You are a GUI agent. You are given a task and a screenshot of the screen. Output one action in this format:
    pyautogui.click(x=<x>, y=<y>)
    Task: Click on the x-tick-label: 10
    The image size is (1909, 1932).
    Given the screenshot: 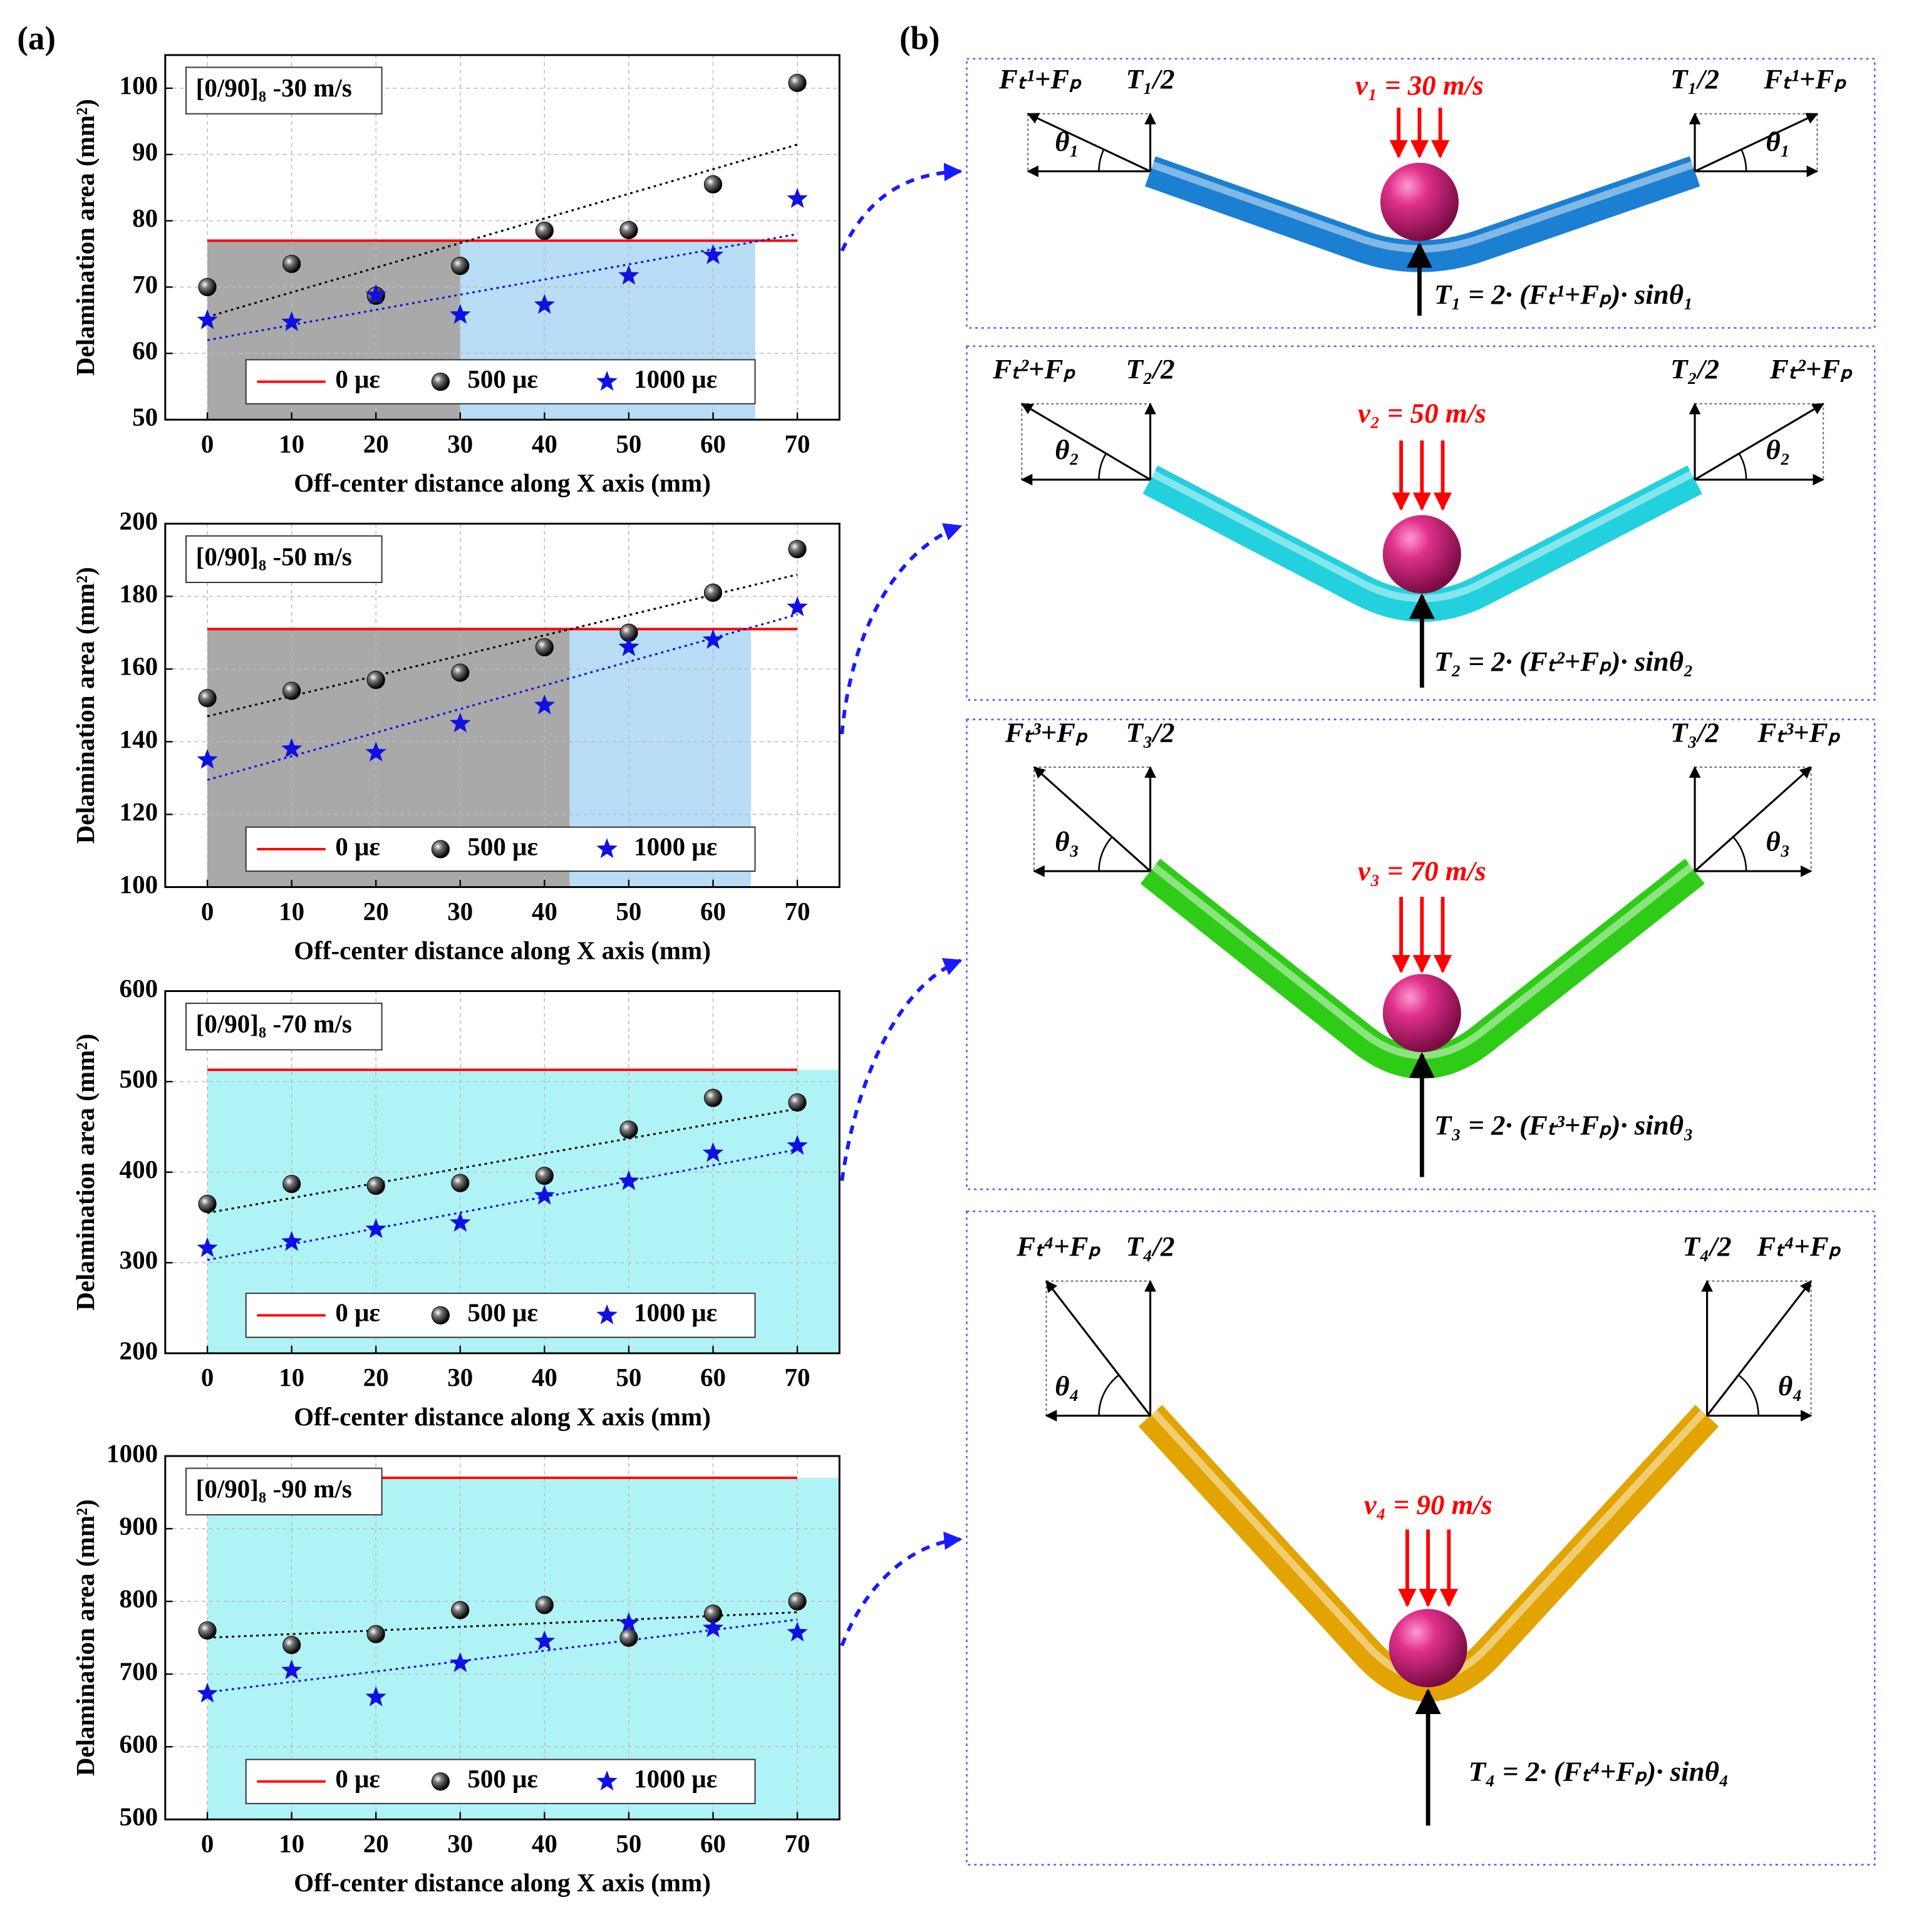 What is the action you would take?
    pyautogui.click(x=292, y=444)
    